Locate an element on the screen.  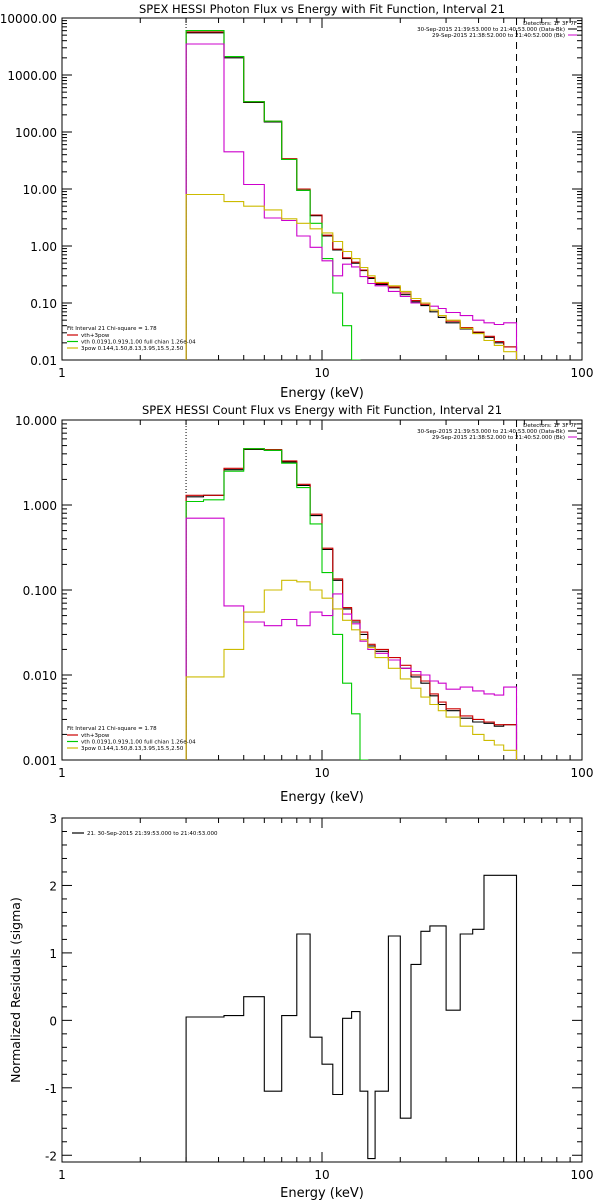
legend-label-1: vth+3pow is located at coordinates (95, 736).